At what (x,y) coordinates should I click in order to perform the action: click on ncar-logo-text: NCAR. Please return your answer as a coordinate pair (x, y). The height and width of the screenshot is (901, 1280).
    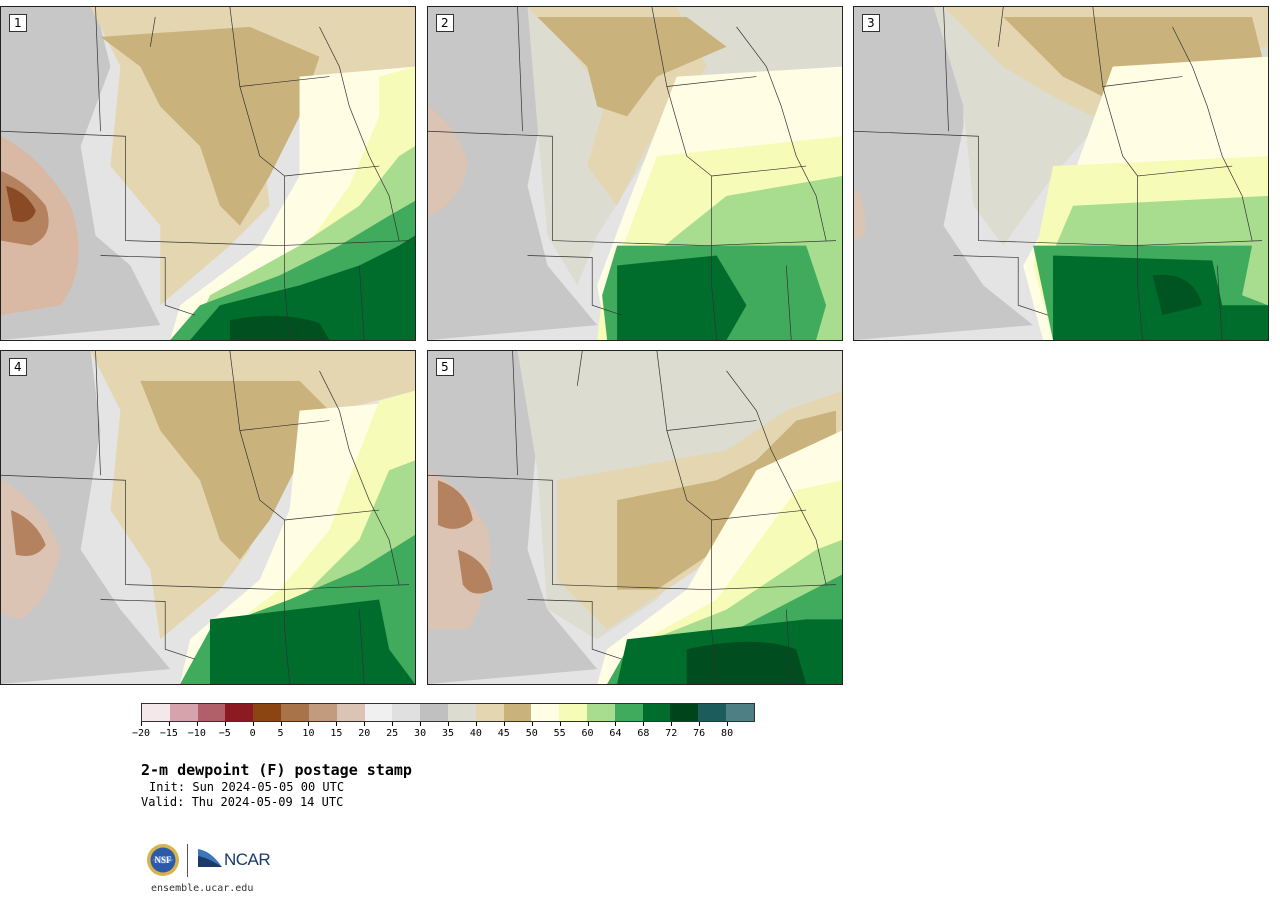
    Looking at the image, I should click on (247, 859).